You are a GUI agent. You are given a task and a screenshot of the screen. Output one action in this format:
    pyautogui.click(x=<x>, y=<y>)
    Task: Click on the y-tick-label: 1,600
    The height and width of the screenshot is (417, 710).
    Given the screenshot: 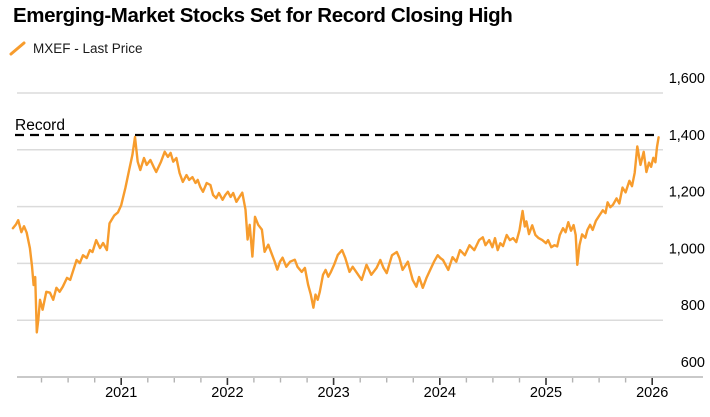 What is the action you would take?
    pyautogui.click(x=687, y=79)
    